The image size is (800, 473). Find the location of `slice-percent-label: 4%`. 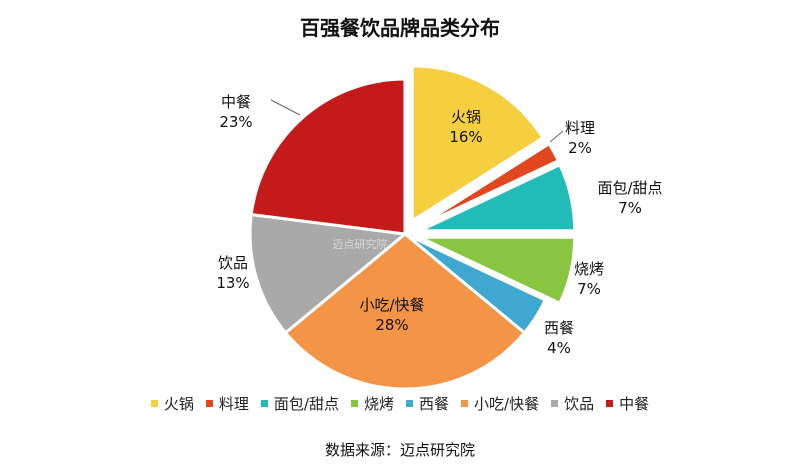

slice-percent-label: 4% is located at coordinates (559, 348).